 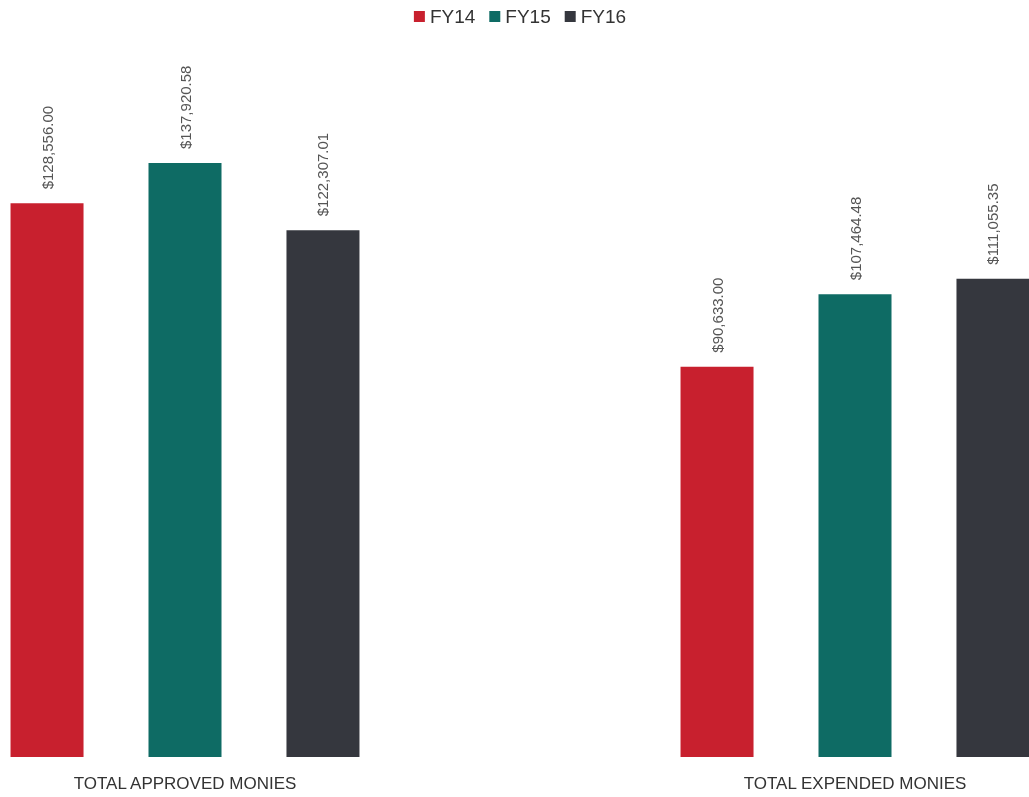 What do you see at coordinates (47, 147) in the screenshot?
I see `data-label: $128,556.00` at bounding box center [47, 147].